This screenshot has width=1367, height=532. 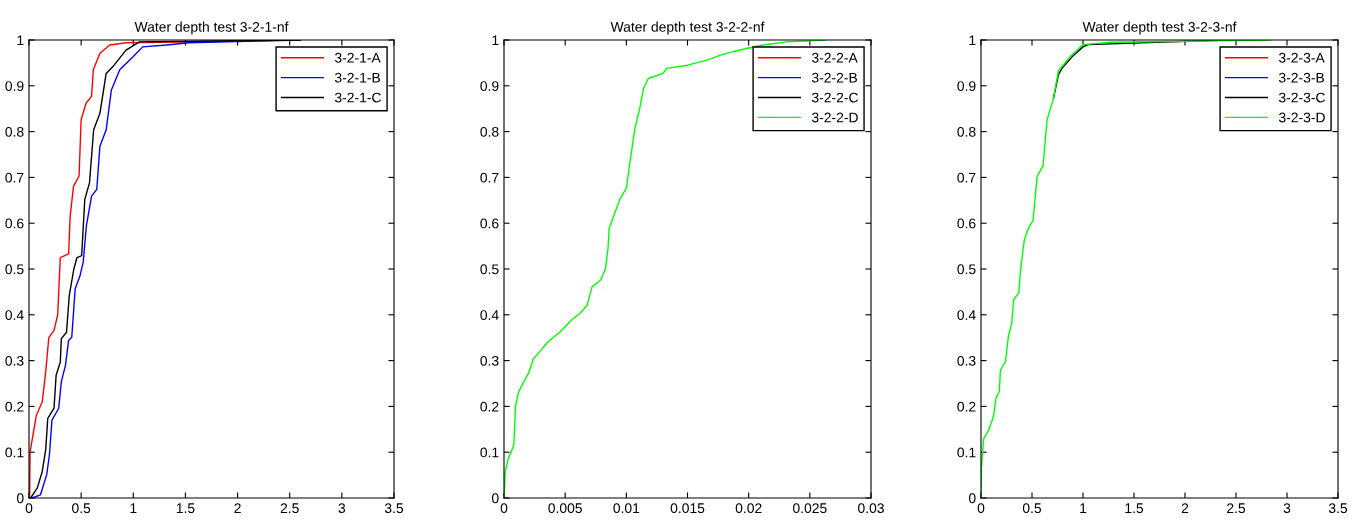 What do you see at coordinates (834, 57) in the screenshot?
I see `legend-label: 3-2-2-A` at bounding box center [834, 57].